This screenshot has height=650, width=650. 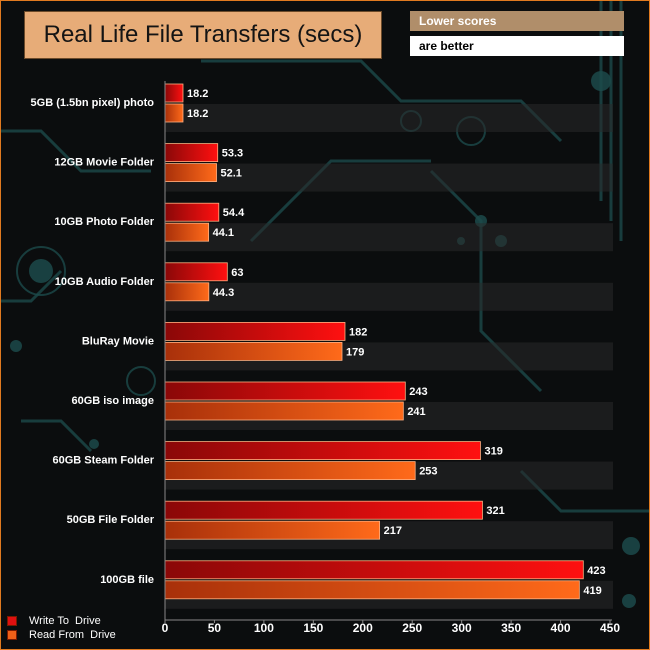 I want to click on category-label: 60GB iso image, so click(x=112, y=401).